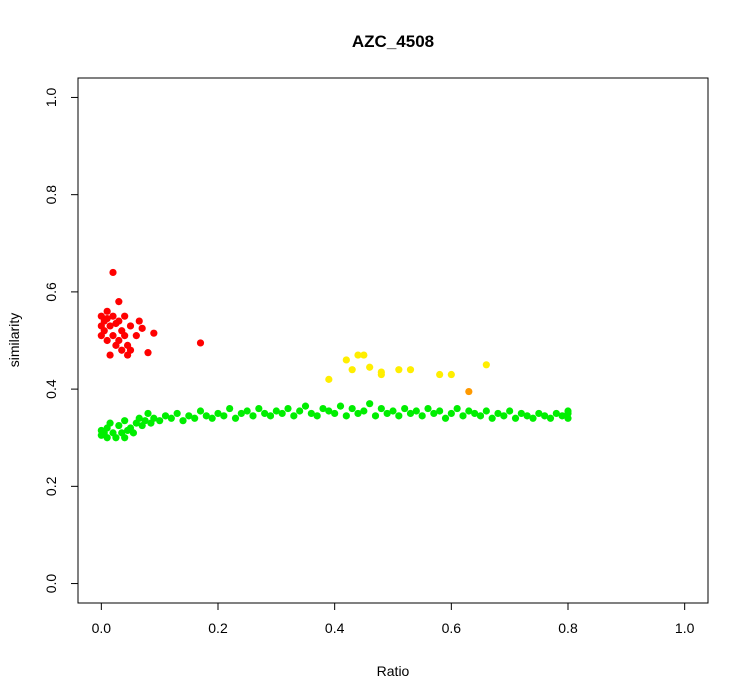 Image resolution: width=749 pixels, height=700 pixels. What do you see at coordinates (393, 41) in the screenshot?
I see `chart-title: AZC_4508` at bounding box center [393, 41].